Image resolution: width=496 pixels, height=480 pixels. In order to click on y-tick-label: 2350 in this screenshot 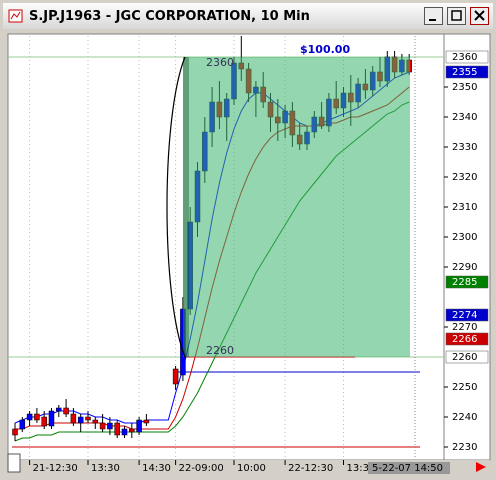, I will do `click(464, 87)`.